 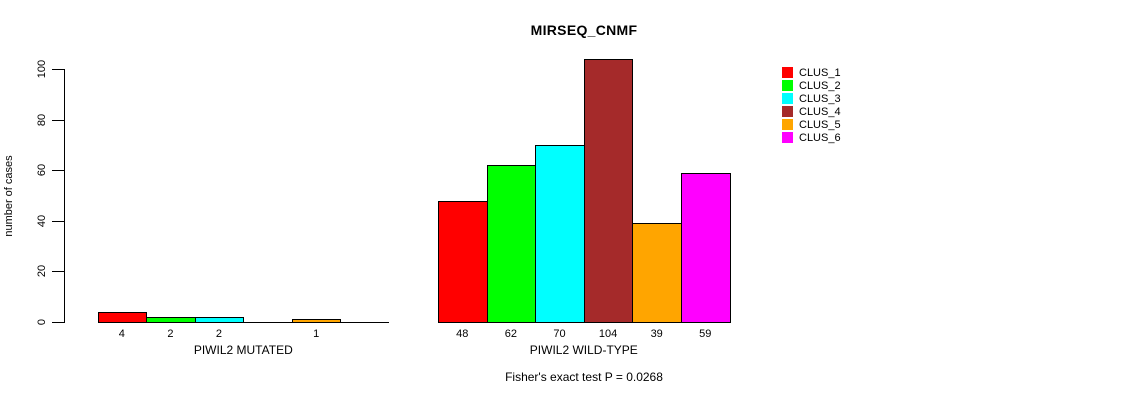 What do you see at coordinates (42, 69) in the screenshot?
I see `y-tick-label: 100` at bounding box center [42, 69].